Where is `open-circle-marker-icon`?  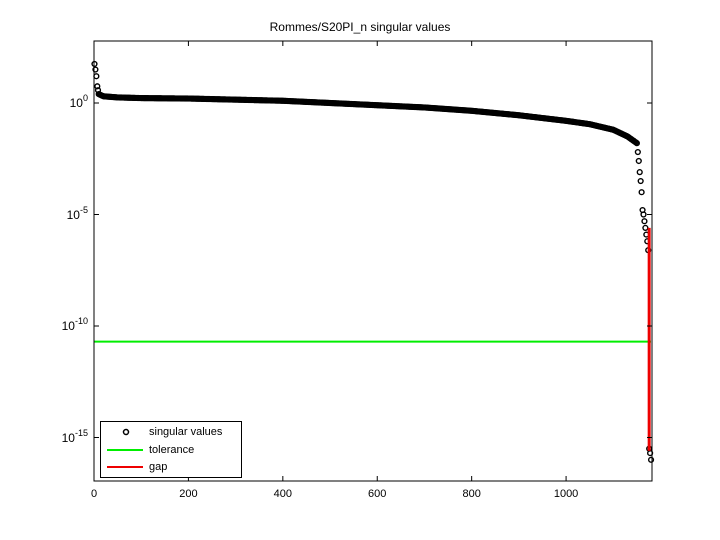 open-circle-marker-icon is located at coordinates (126, 432).